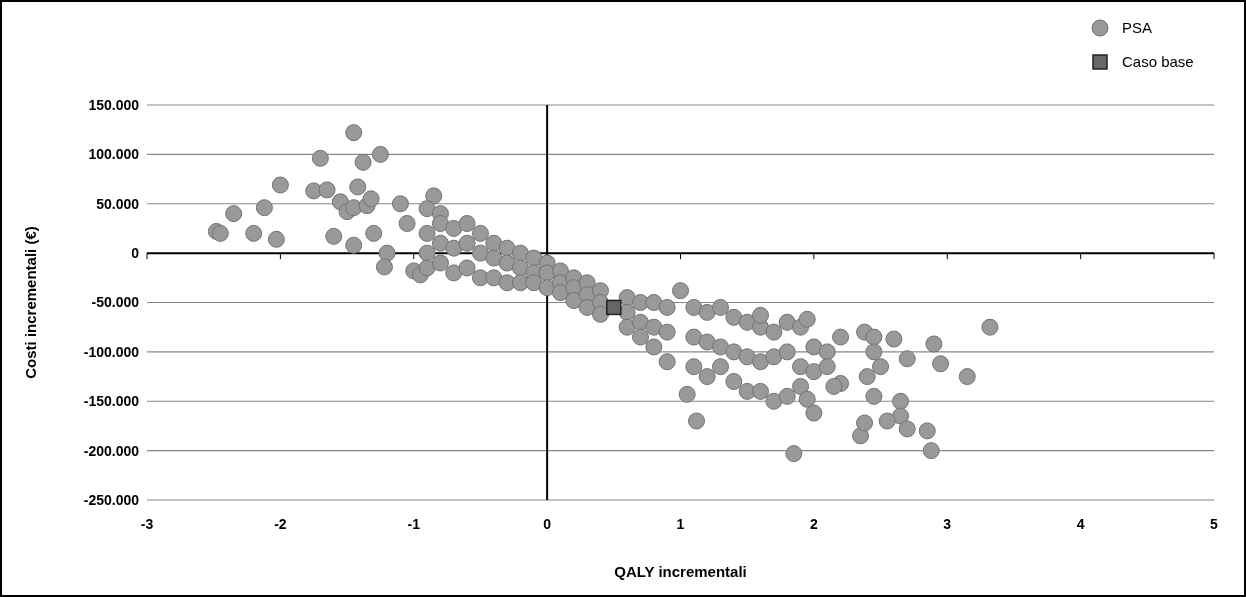 The image size is (1246, 597). What do you see at coordinates (1080, 524) in the screenshot?
I see `x-tick-label: 4` at bounding box center [1080, 524].